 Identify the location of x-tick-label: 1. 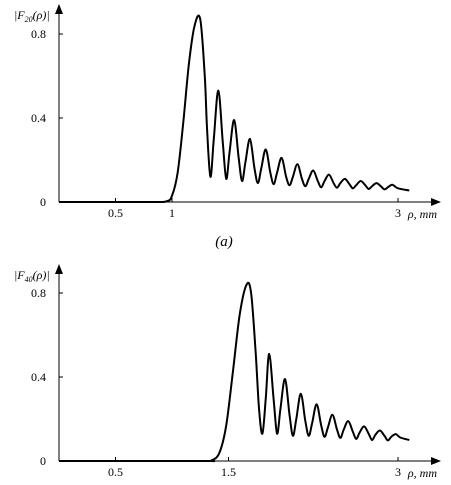
(172, 213).